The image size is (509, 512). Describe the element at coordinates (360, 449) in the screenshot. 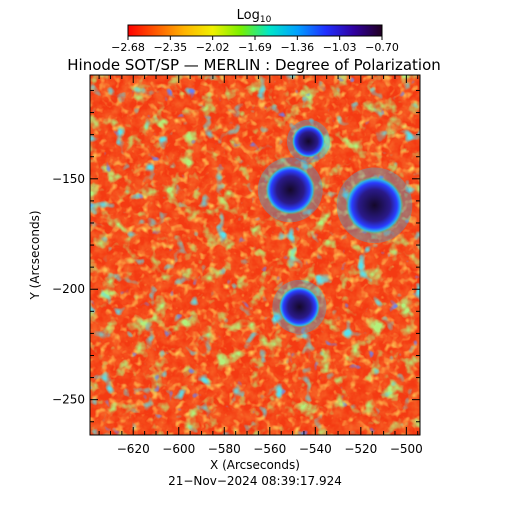

I see `x-tick-label: −520` at that location.